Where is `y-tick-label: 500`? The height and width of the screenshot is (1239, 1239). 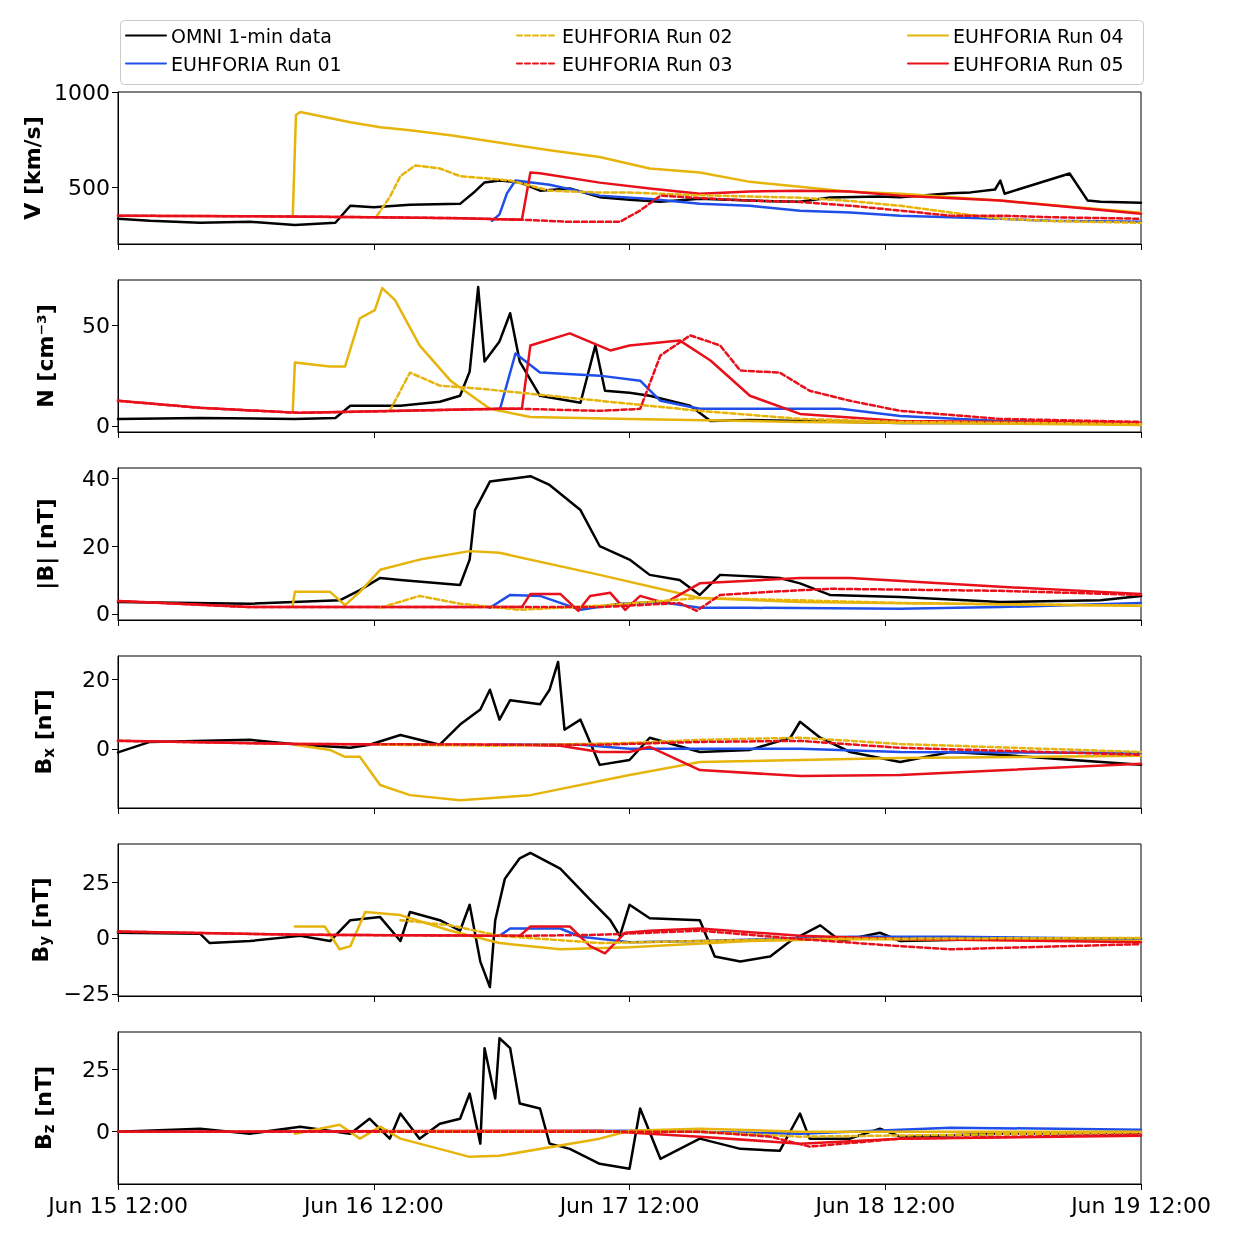
y-tick-label: 500 is located at coordinates (89, 188).